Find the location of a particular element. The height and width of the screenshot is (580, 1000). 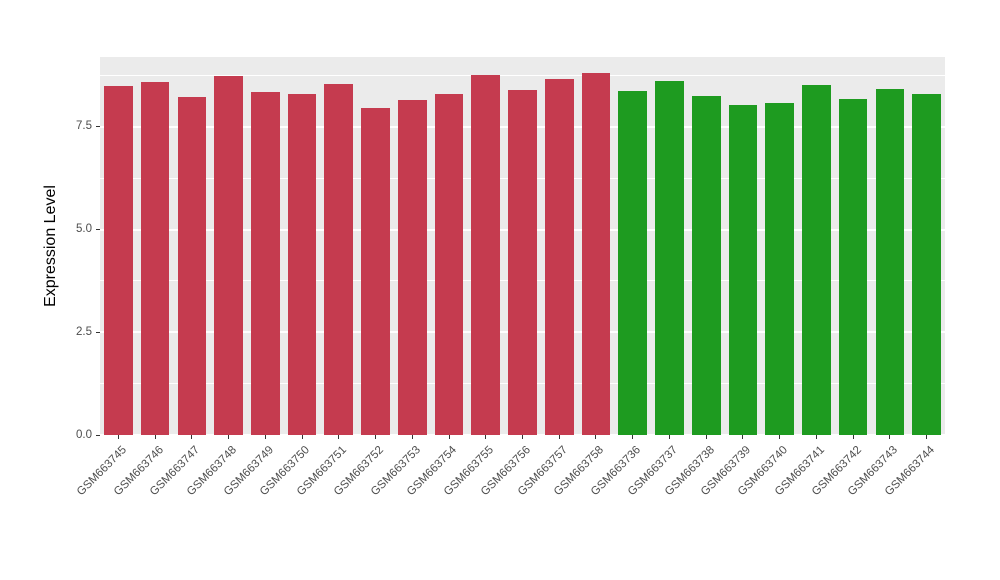

bar-GSM663751 is located at coordinates (339, 259).